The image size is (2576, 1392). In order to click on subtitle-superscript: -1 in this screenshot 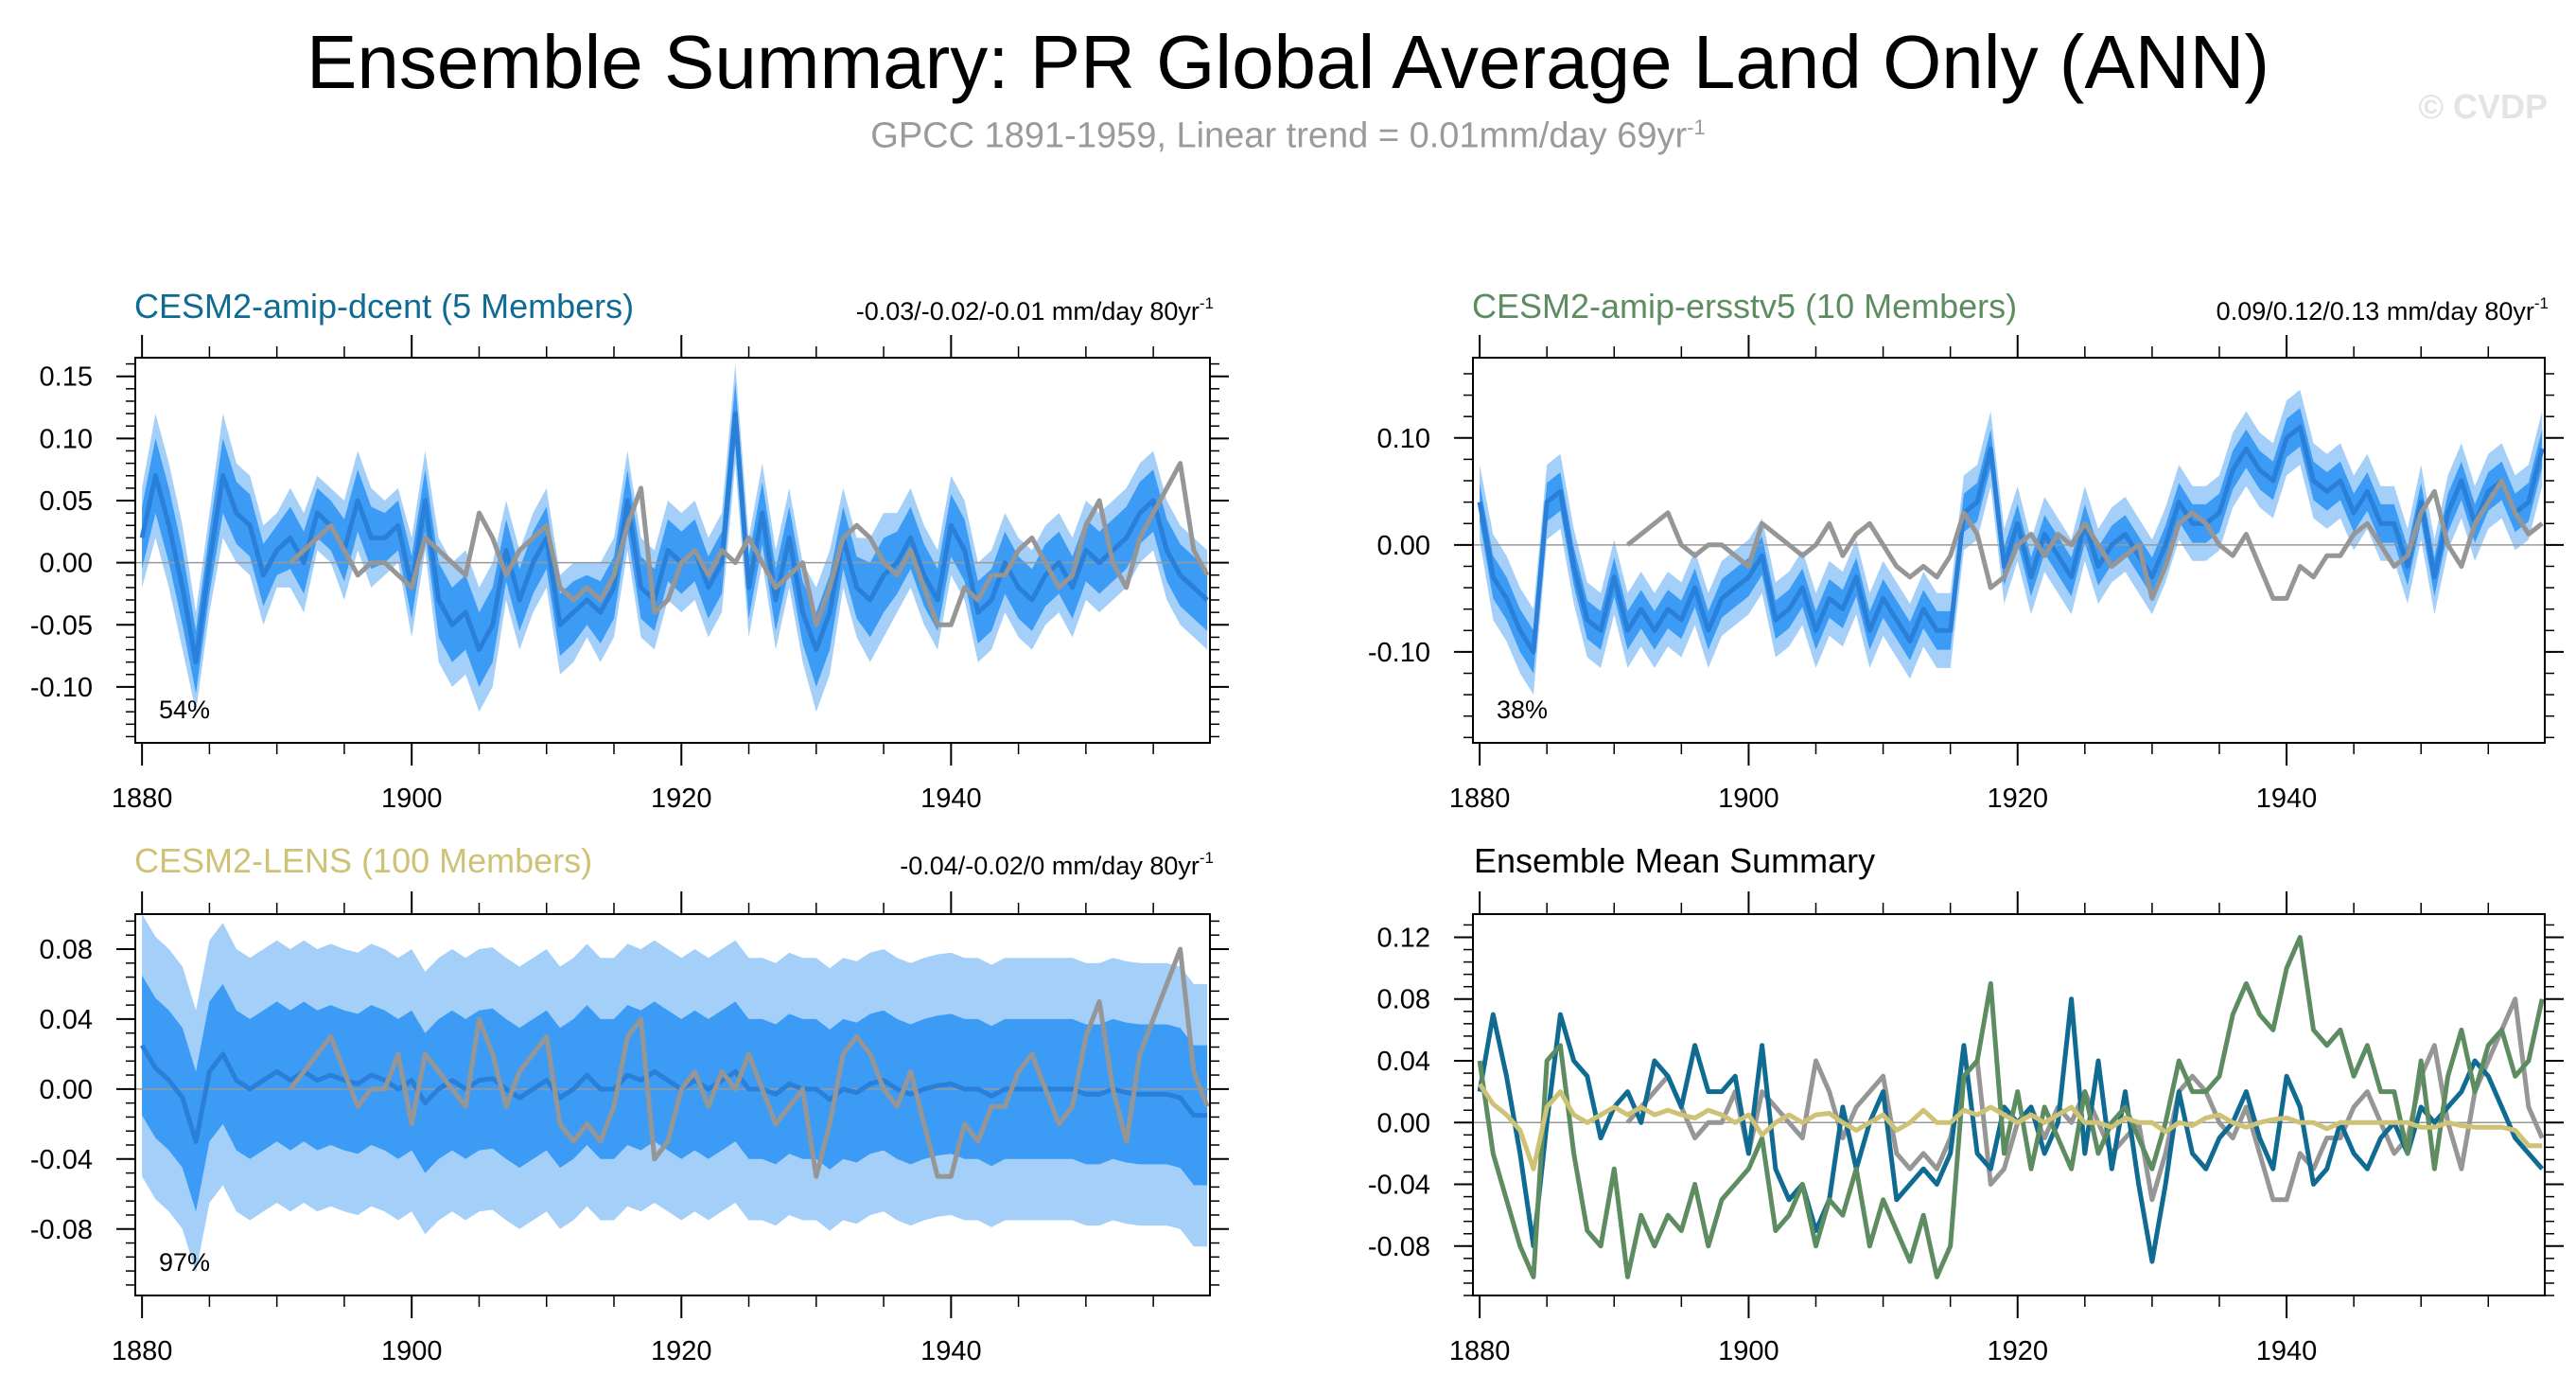, I will do `click(1697, 127)`.